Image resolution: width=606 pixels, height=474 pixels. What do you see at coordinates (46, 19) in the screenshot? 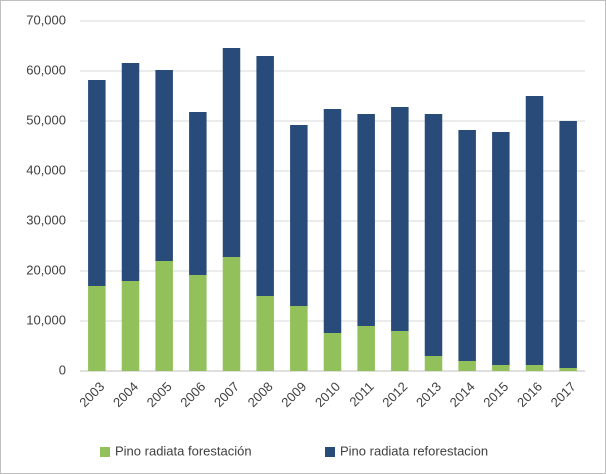
I see `y-tick-label: 70,000` at bounding box center [46, 19].